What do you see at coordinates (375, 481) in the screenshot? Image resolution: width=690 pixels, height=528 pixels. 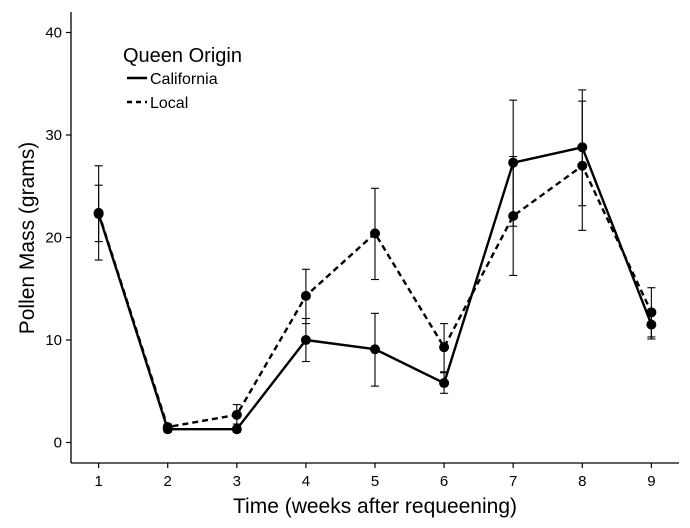 I see `x-tick-label: 5` at bounding box center [375, 481].